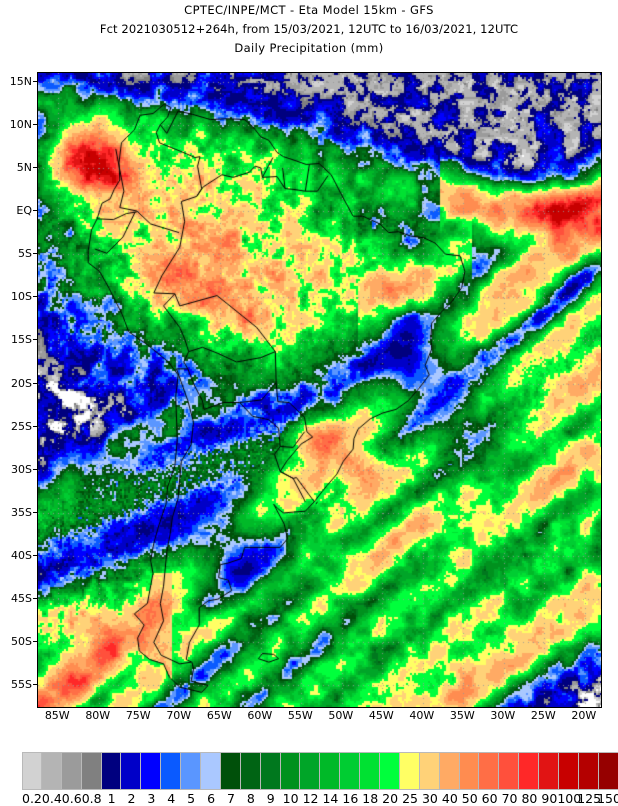 This screenshot has width=618, height=806. I want to click on lon-tick-label: 50W, so click(341, 715).